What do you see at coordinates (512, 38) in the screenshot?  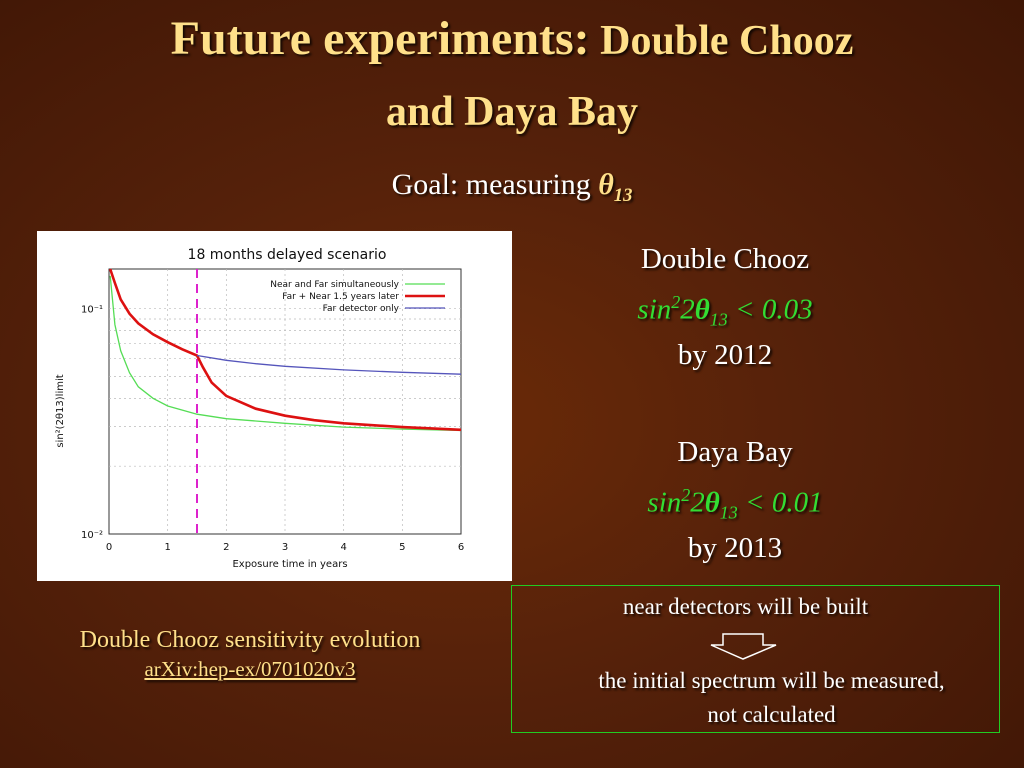 I see `slide-title-line1: Future experiments: Double Chooz` at bounding box center [512, 38].